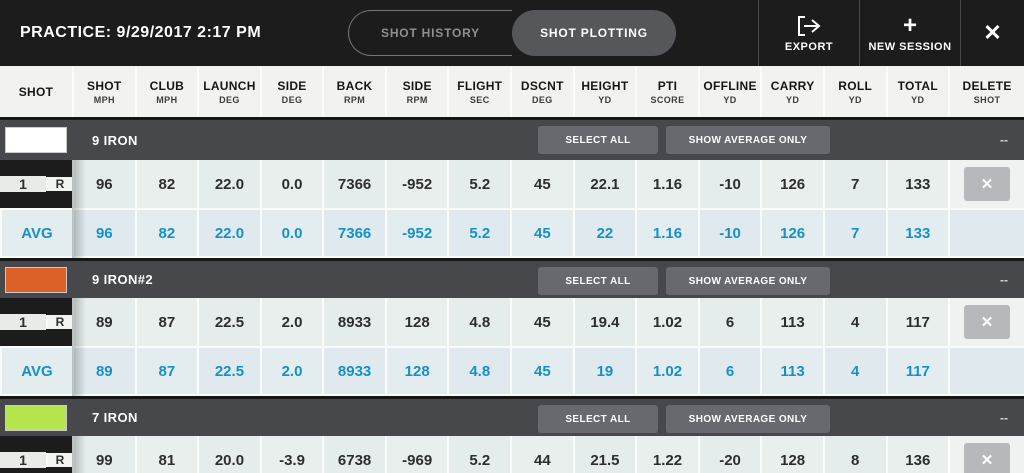 This screenshot has width=1024, height=473. What do you see at coordinates (791, 91) in the screenshot?
I see `col-header-carry-yd: CARRY YD` at bounding box center [791, 91].